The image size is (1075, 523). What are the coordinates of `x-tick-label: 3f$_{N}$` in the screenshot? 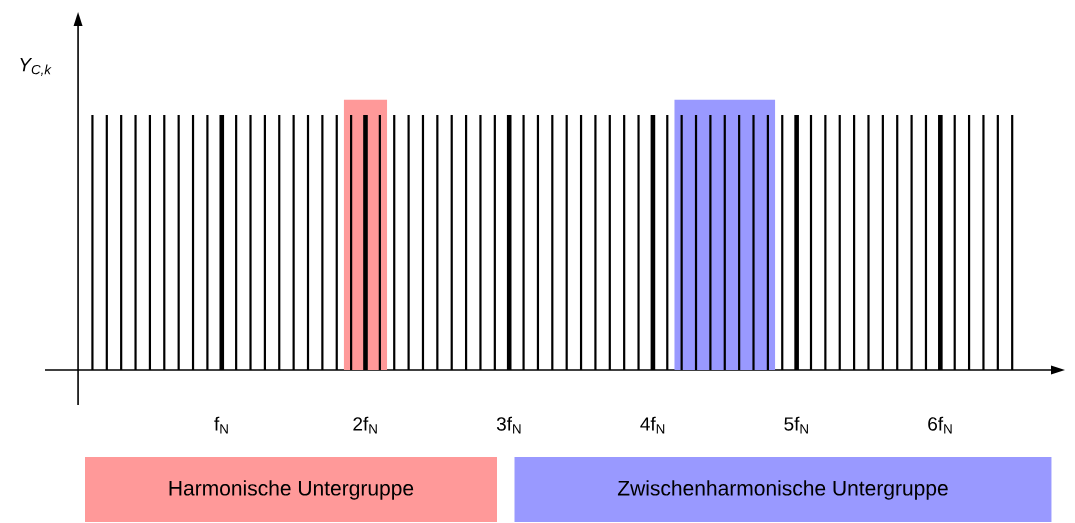 It's located at (508, 425).